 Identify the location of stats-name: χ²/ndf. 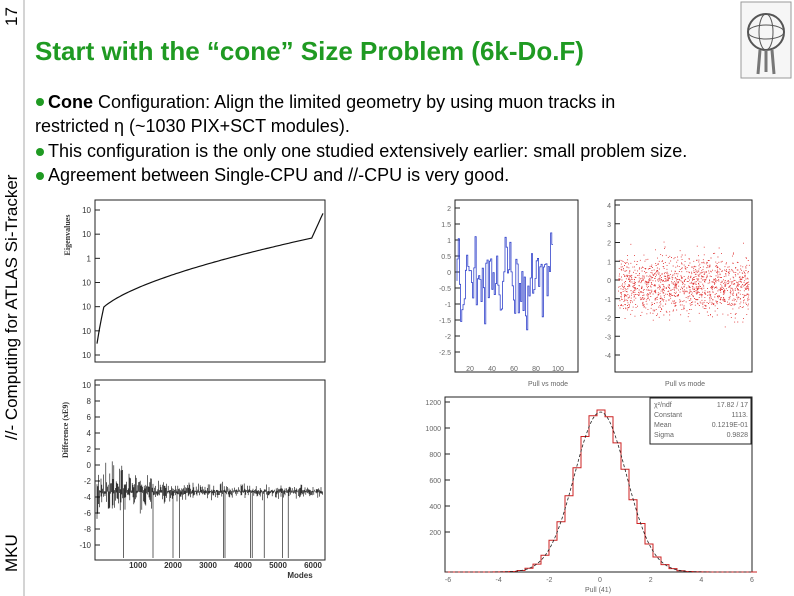
(663, 405).